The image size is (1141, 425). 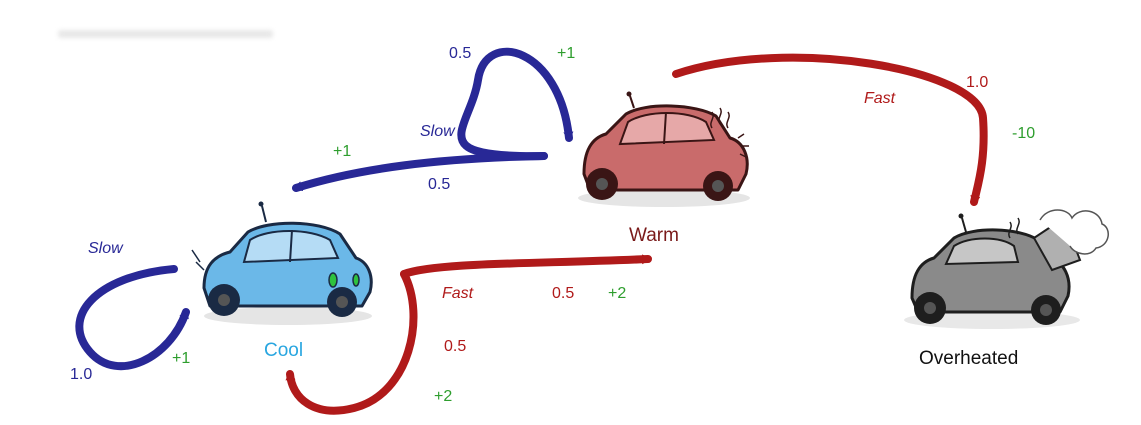 What do you see at coordinates (132, 318) in the screenshot?
I see `arrow-cool-slow-self` at bounding box center [132, 318].